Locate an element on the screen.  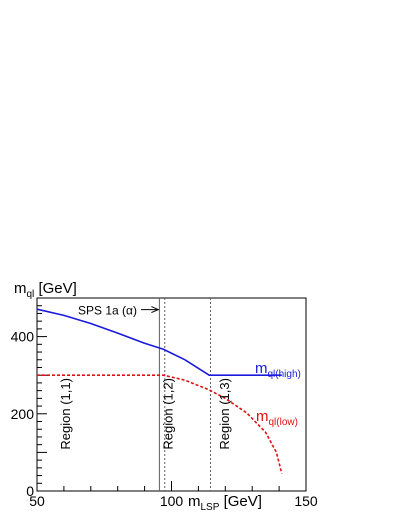
y-tick-label: 0 is located at coordinates (30, 491).